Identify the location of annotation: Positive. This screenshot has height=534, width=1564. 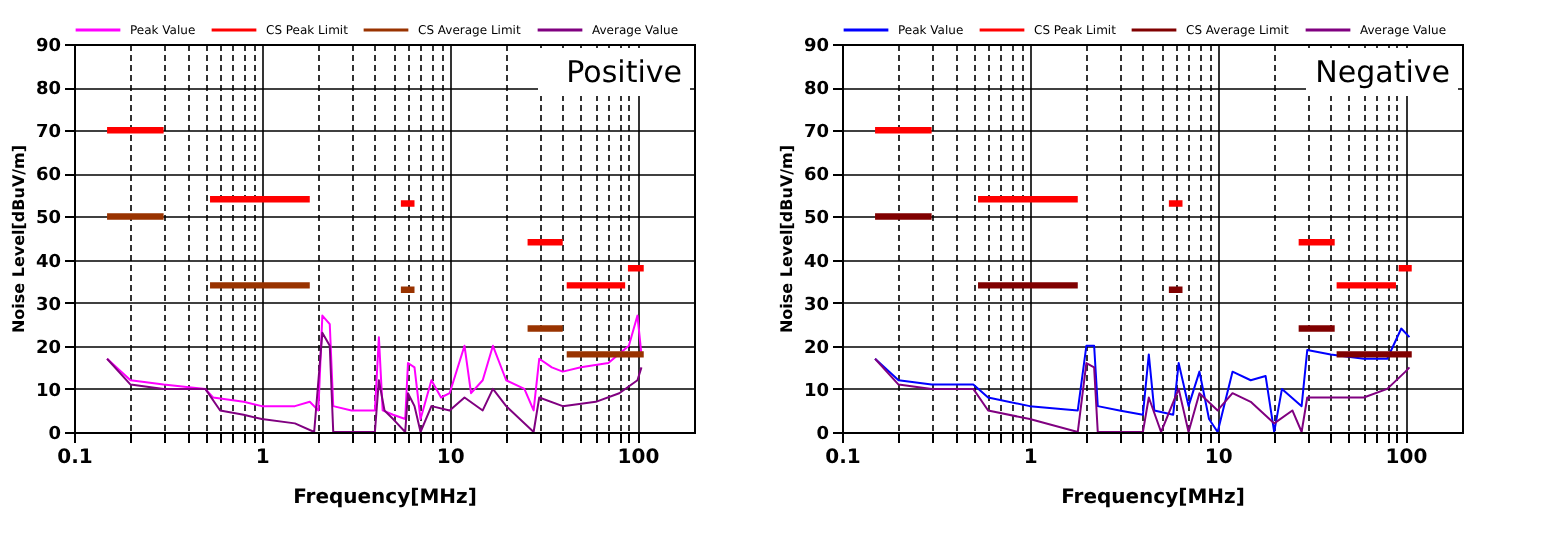
(624, 72).